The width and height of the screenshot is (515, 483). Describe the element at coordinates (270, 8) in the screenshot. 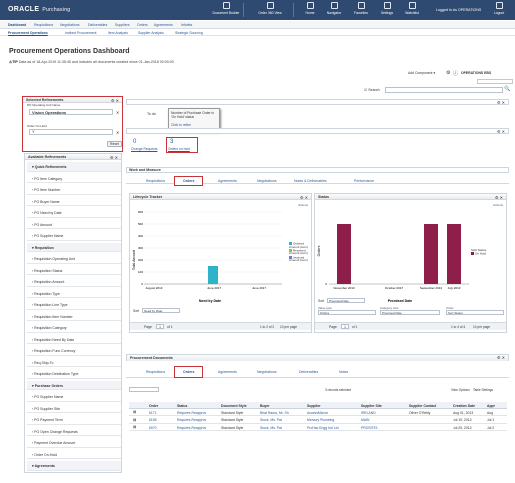

I see `order-360-view-button: Order 360 View` at that location.